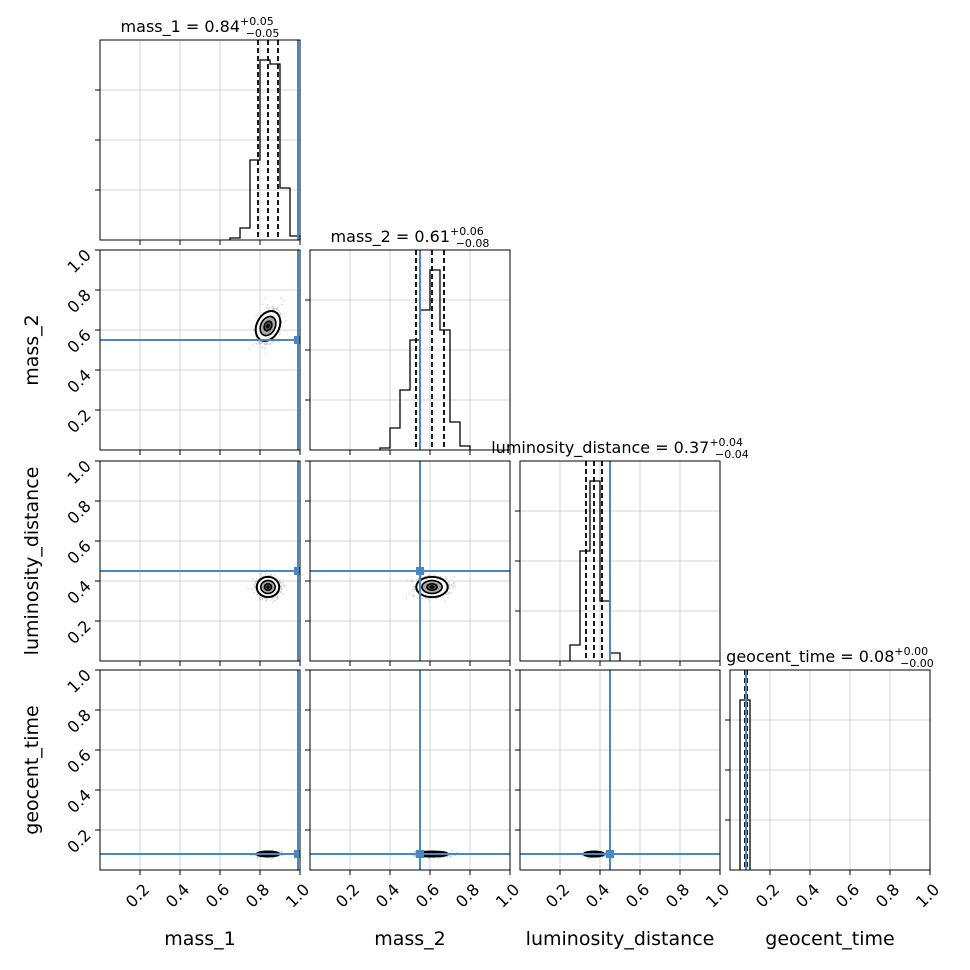  Describe the element at coordinates (911, 651) in the screenshot. I see `title-sup: +0.00` at that location.